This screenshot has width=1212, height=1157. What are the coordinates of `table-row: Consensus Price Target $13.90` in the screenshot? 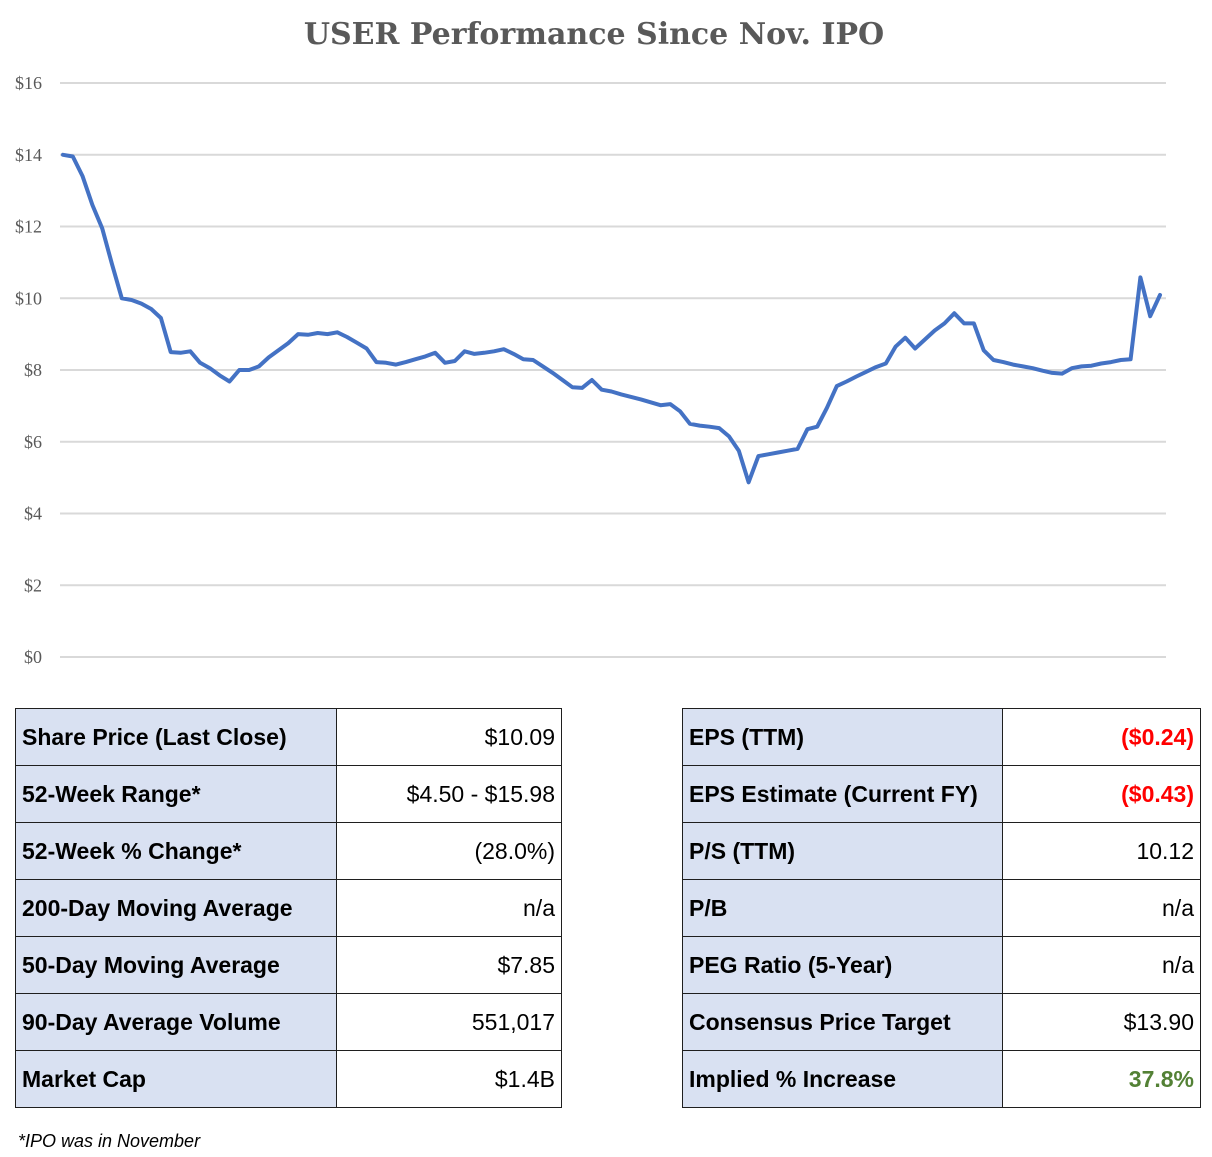 It's located at (941, 1022).